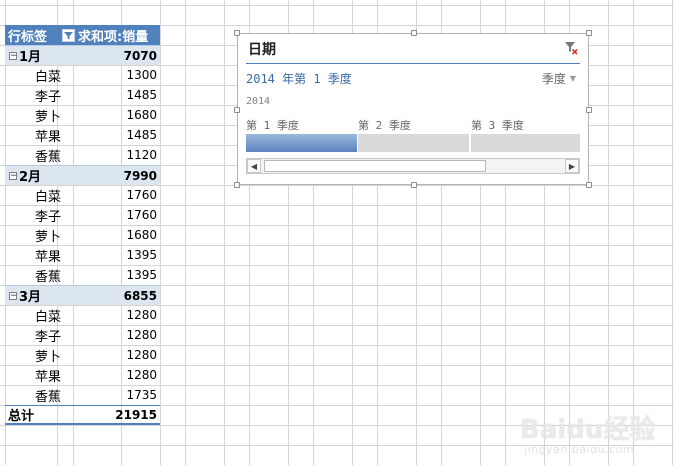  Describe the element at coordinates (413, 63) in the screenshot. I see `title-divider` at that location.